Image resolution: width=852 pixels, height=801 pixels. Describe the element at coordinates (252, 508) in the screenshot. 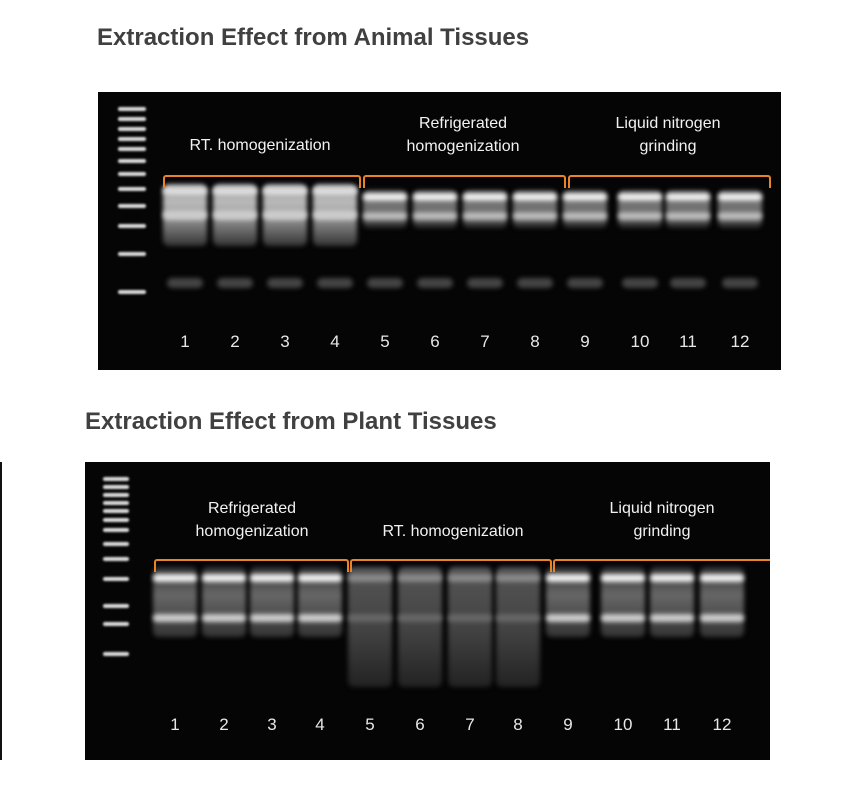

I see `group-label-line: Refrigerated` at that location.